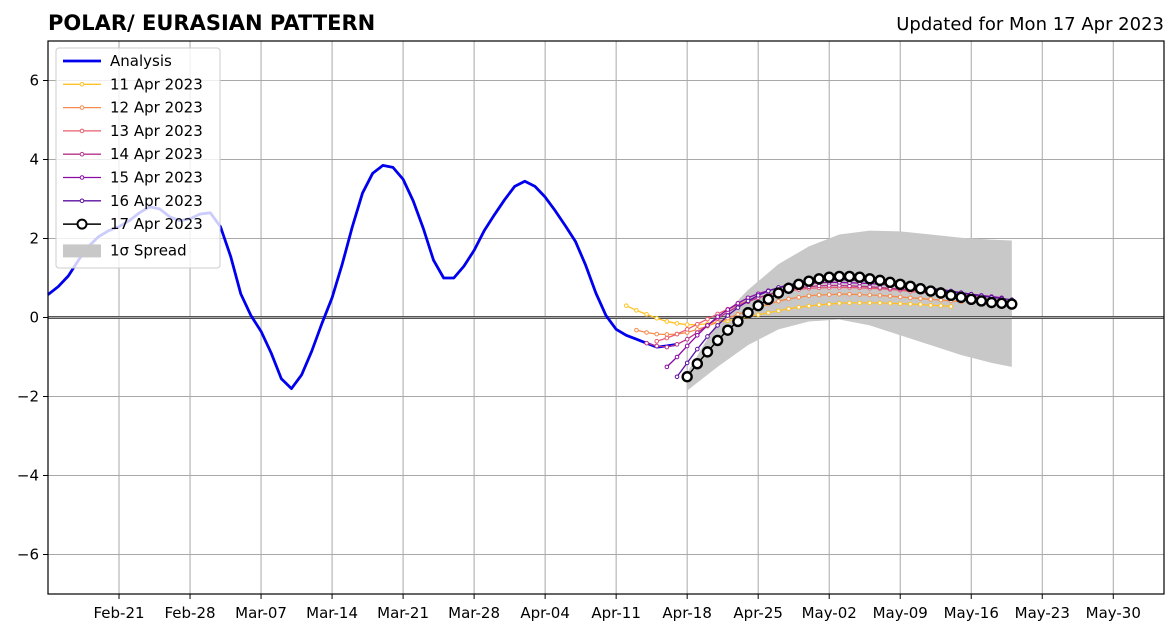 The width and height of the screenshot is (1176, 633). I want to click on forecast-line, so click(844, 328).